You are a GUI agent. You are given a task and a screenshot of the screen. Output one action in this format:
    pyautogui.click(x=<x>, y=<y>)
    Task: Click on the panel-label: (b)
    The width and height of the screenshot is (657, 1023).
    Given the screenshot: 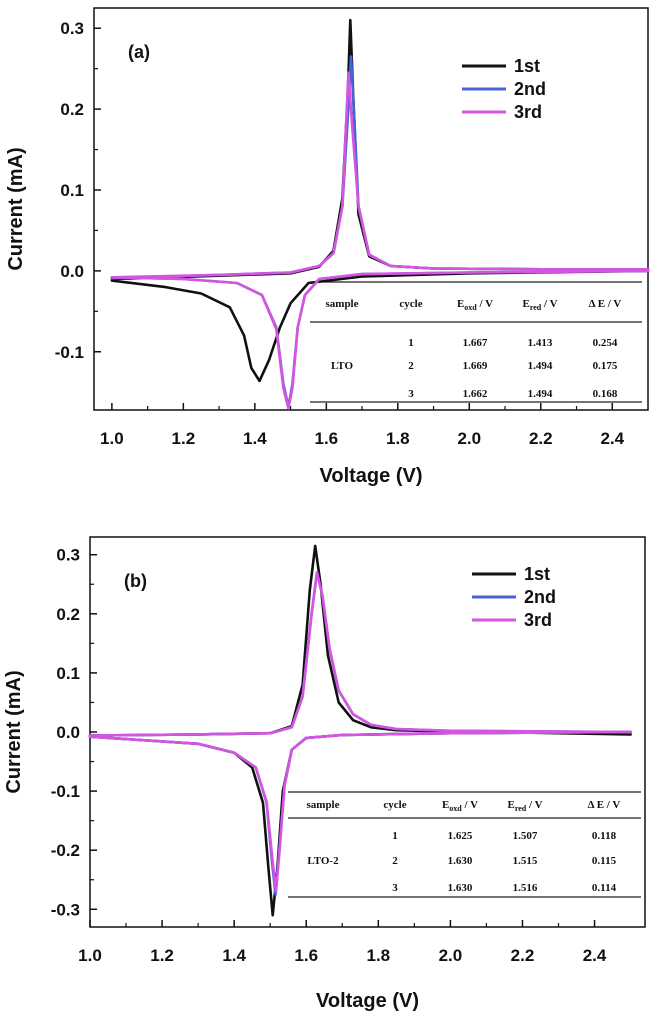 What is the action you would take?
    pyautogui.click(x=135, y=581)
    